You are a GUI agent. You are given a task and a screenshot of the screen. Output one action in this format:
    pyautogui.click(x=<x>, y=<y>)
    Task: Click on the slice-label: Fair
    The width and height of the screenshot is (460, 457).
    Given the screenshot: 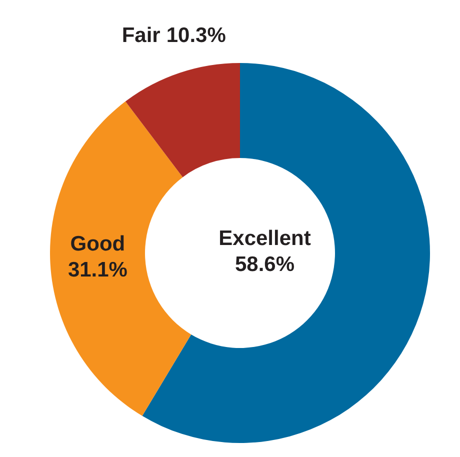 What is the action you would take?
    pyautogui.click(x=141, y=35)
    